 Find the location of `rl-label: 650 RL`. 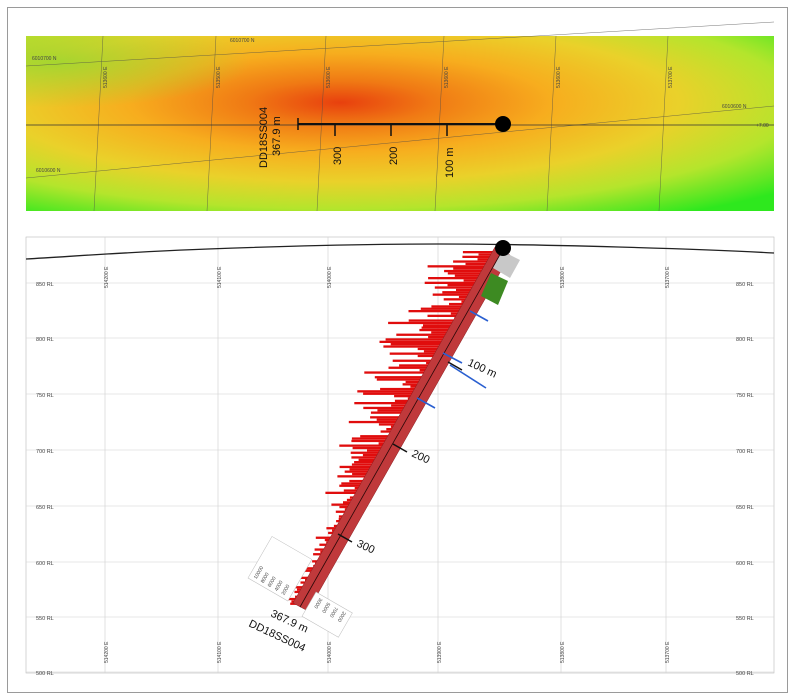

rl-label: 650 RL is located at coordinates (45, 508).